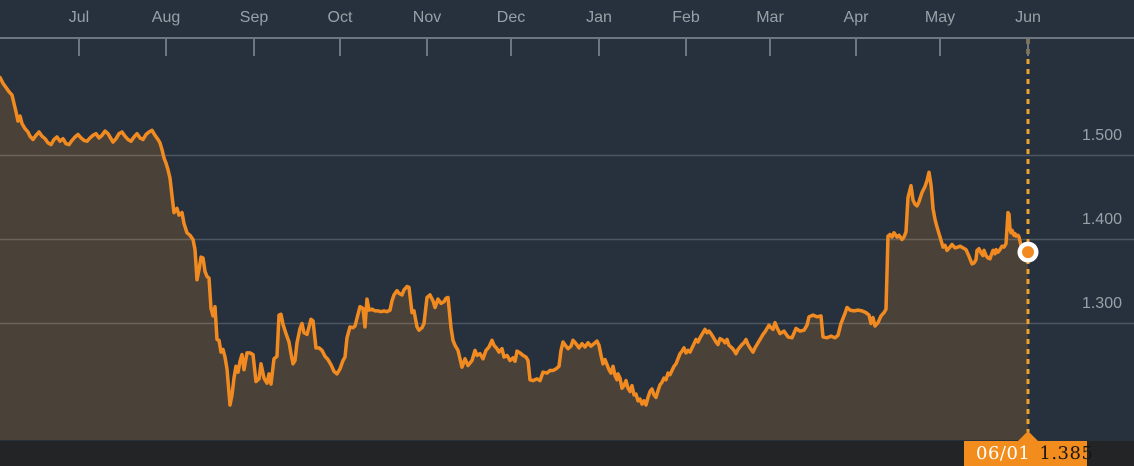 This screenshot has height=466, width=1134. Describe the element at coordinates (427, 47) in the screenshot. I see `month-tick-nov` at that location.